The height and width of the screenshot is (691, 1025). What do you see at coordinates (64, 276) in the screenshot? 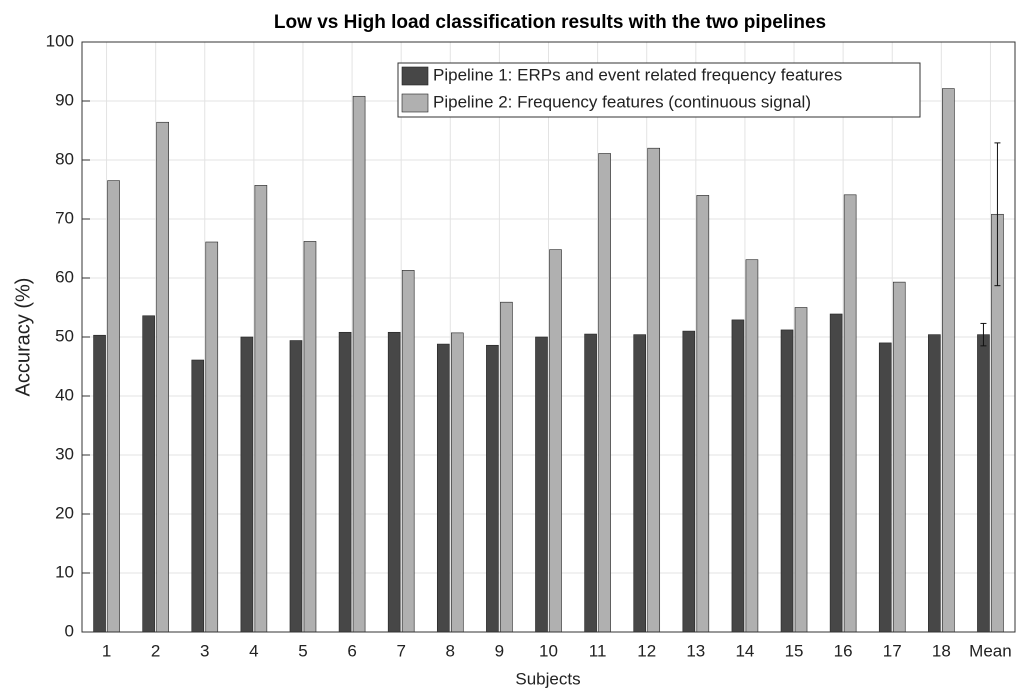
I see `y-tick-label: 60` at bounding box center [64, 276].